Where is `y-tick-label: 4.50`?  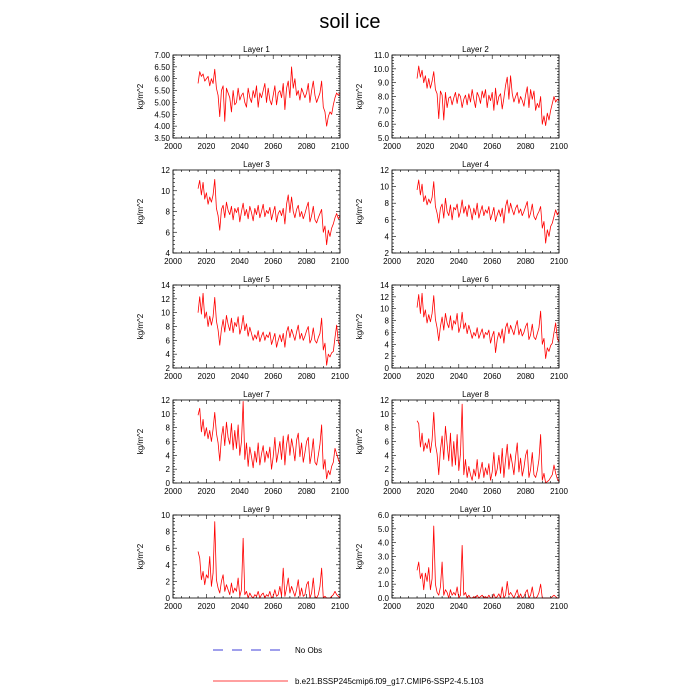 y-tick-label: 4.50 is located at coordinates (162, 114).